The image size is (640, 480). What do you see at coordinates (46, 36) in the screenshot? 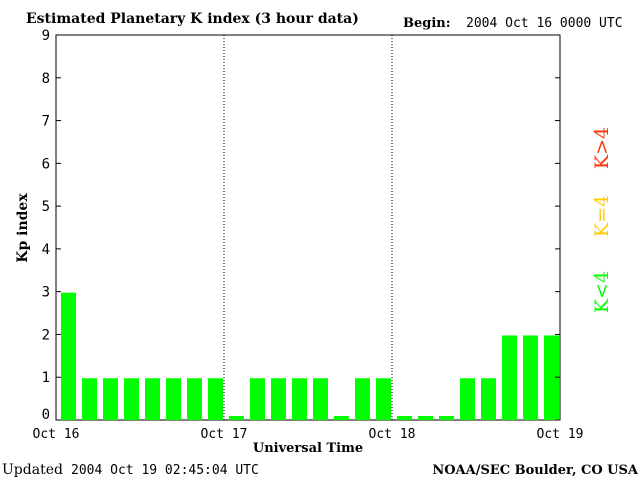
I see `y-tick-label: 9` at bounding box center [46, 36].